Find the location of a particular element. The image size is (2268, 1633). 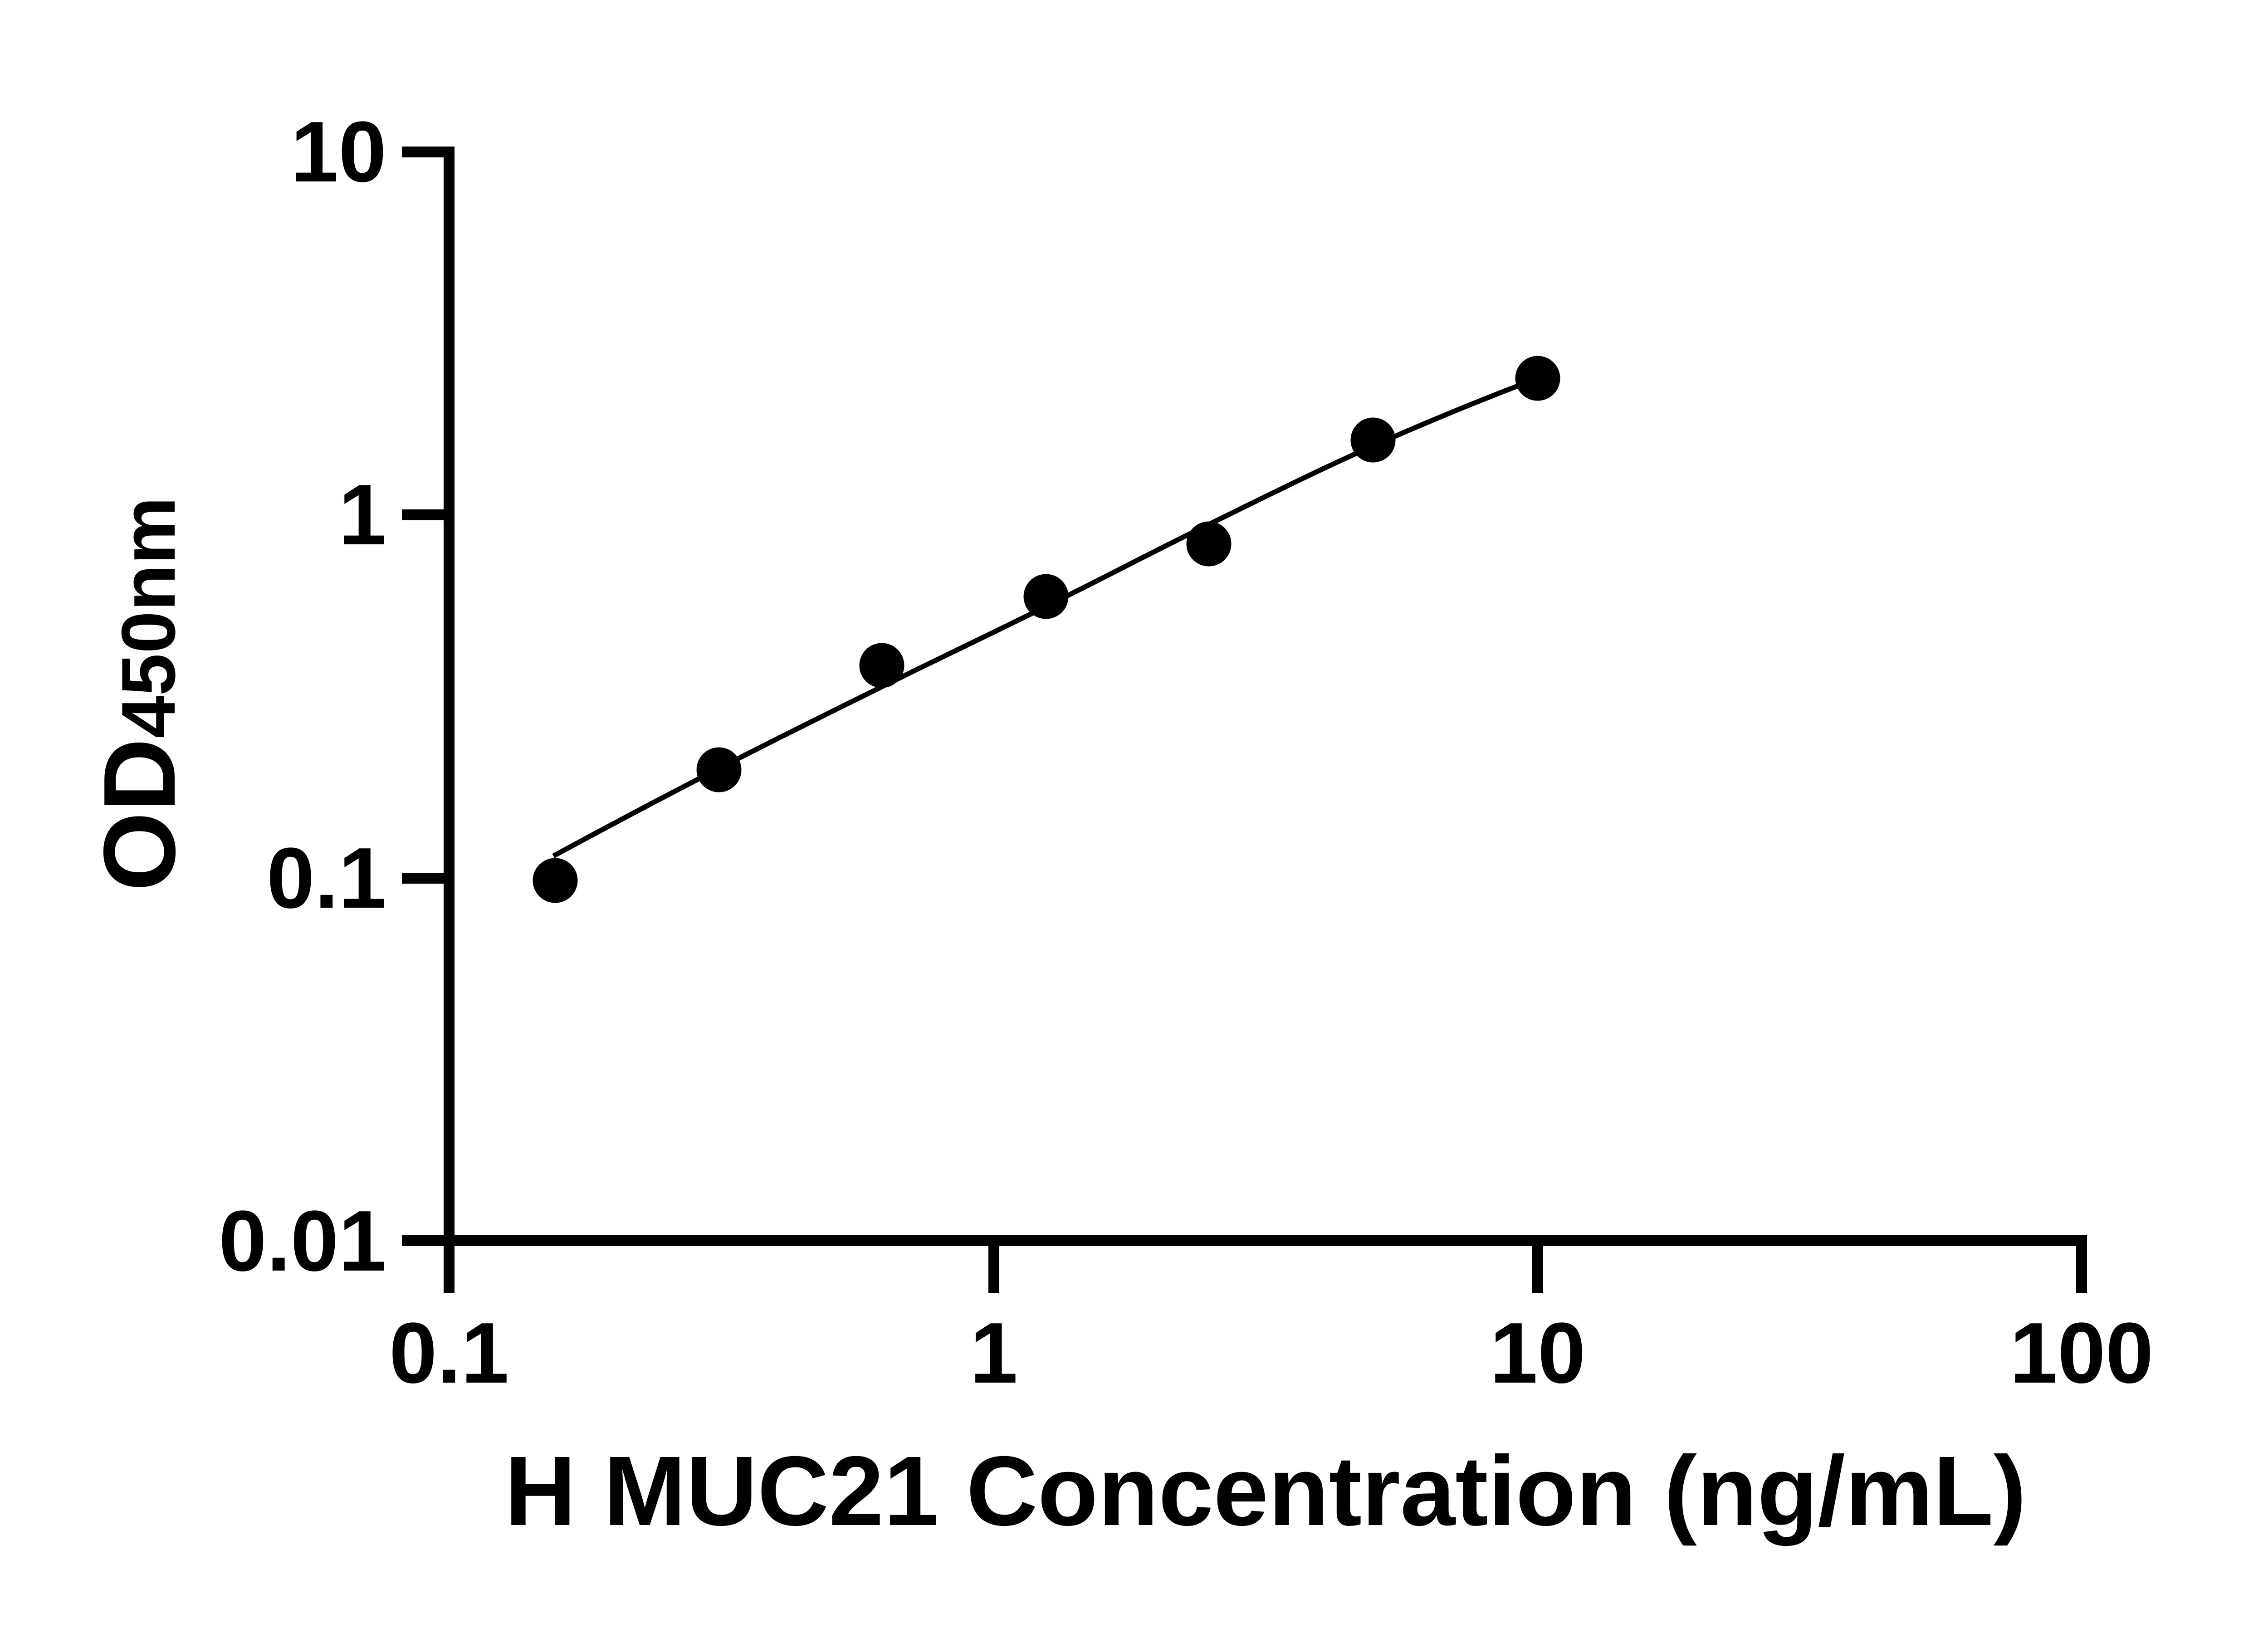

svg-text: 0.01 is located at coordinates (303, 1241).